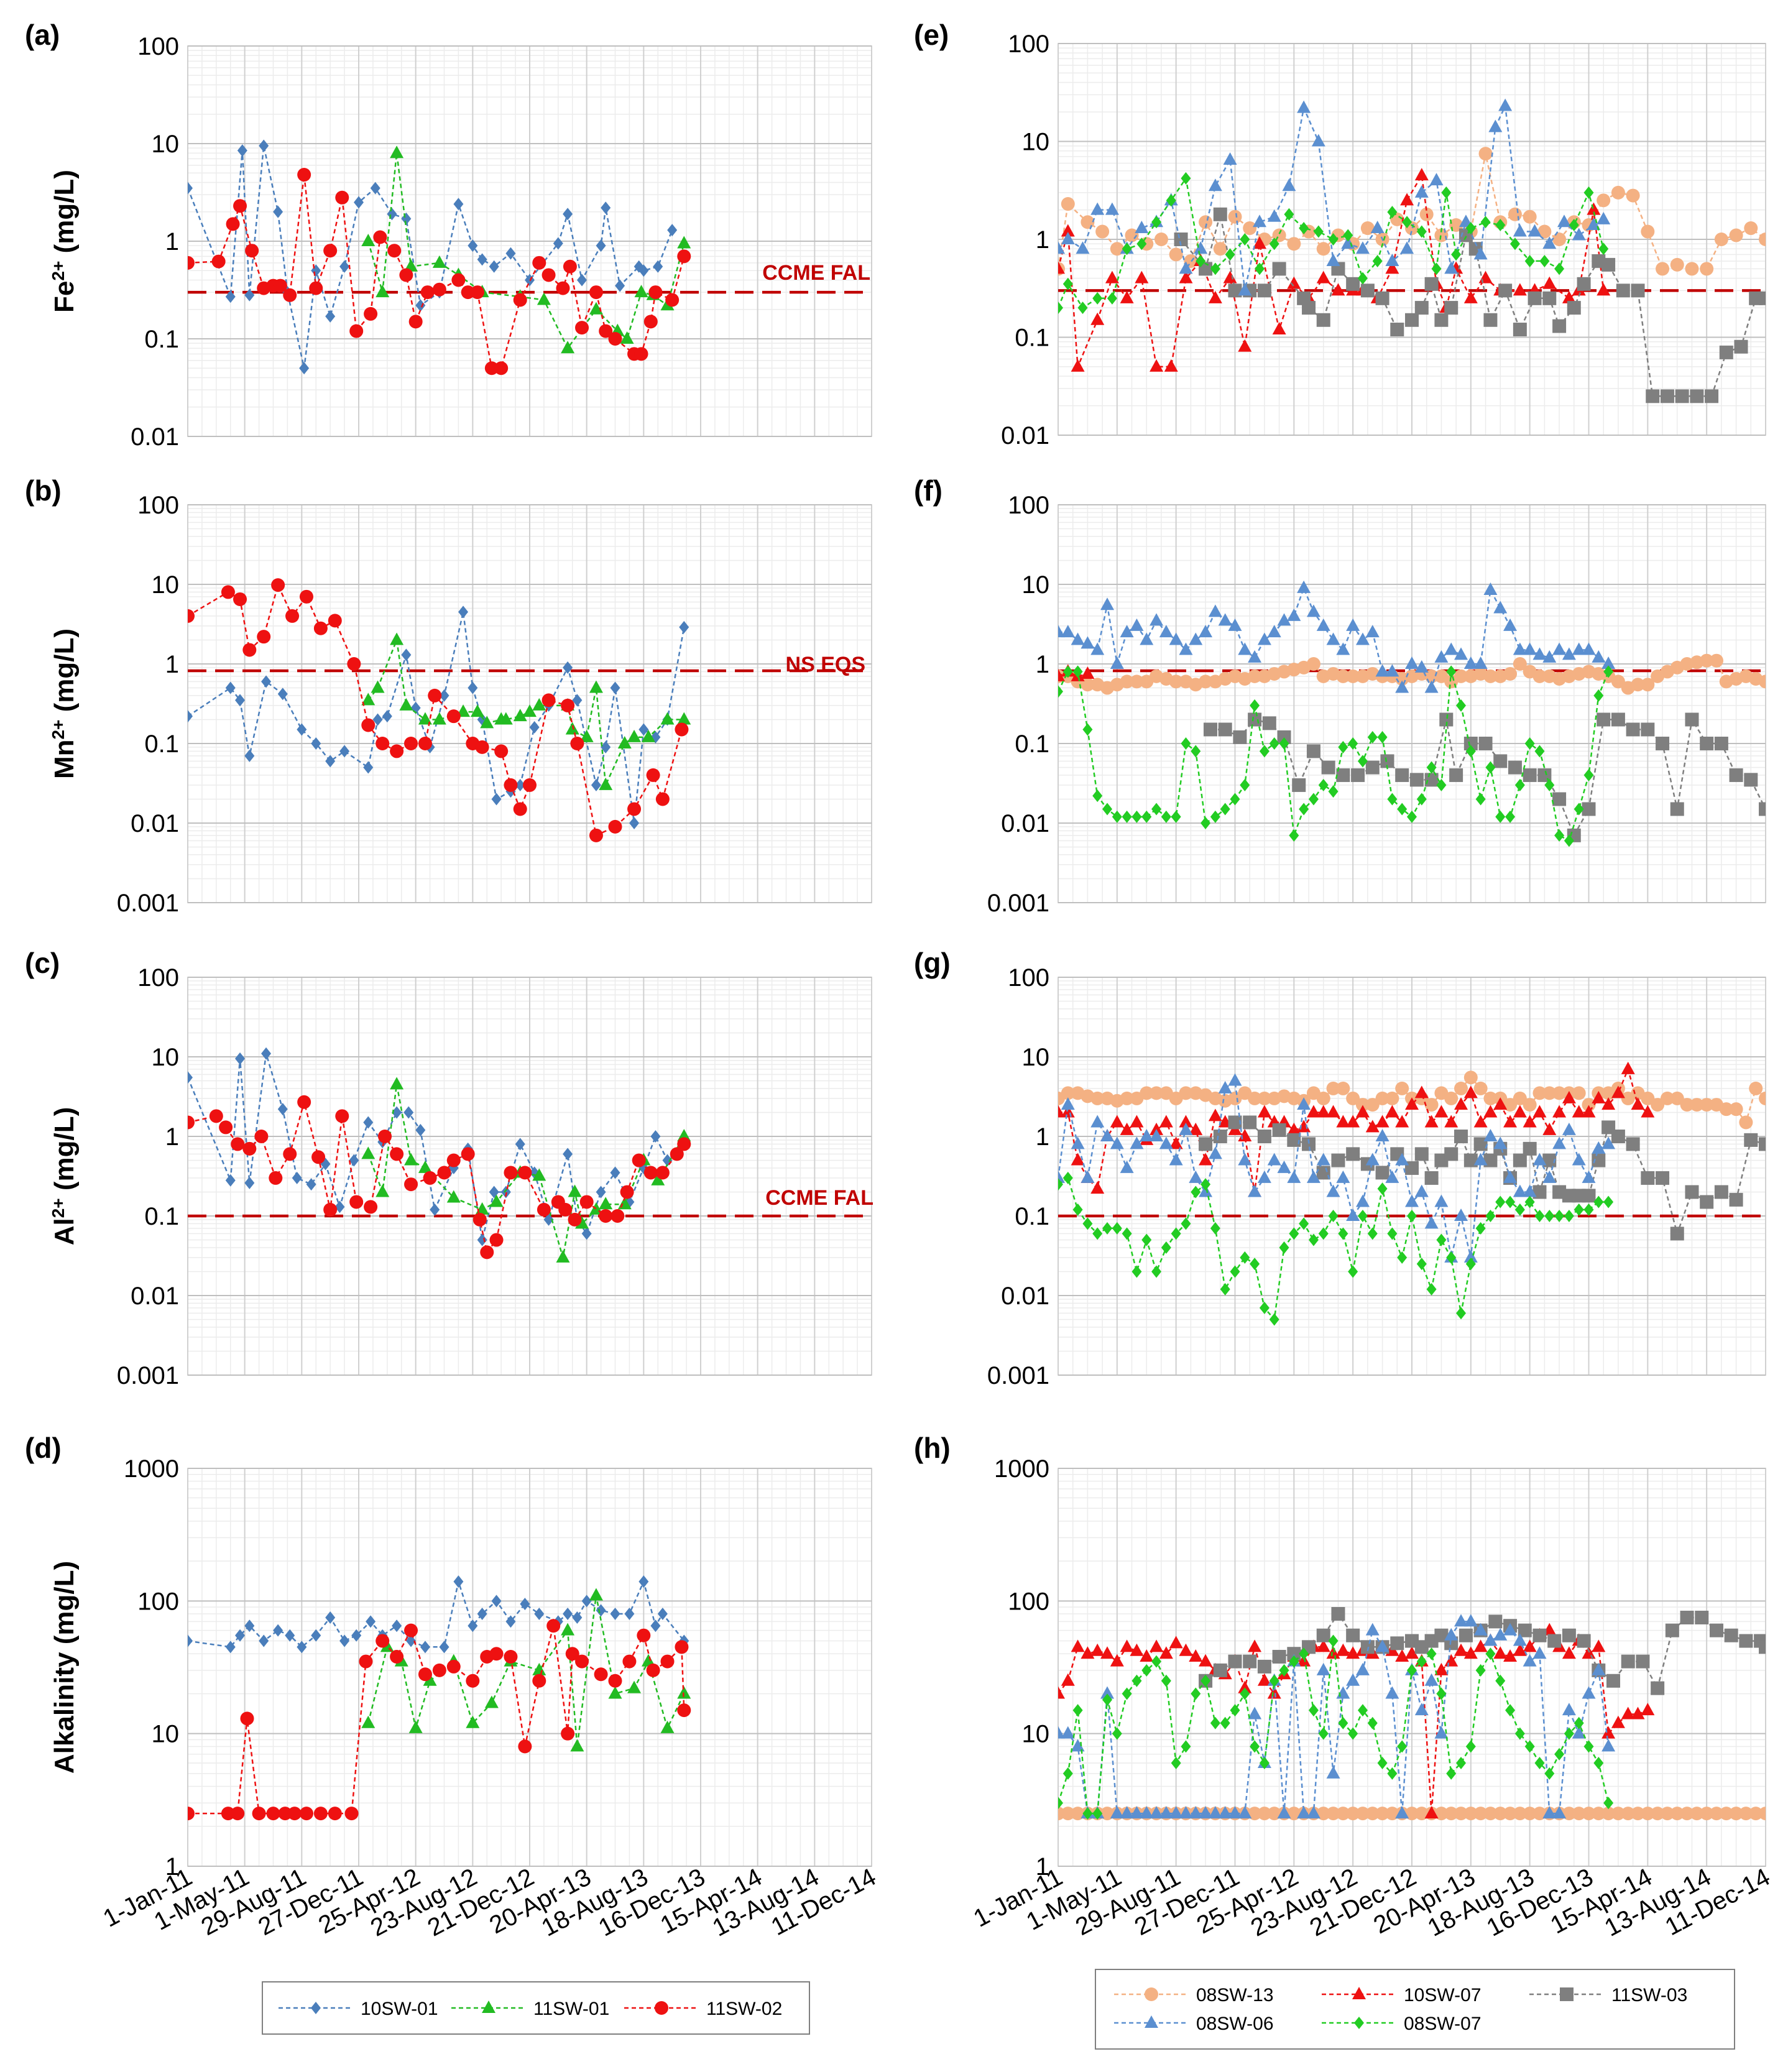 This screenshot has height=2072, width=1788. What do you see at coordinates (64, 1231) in the screenshot?
I see `y-axis-title-main: Al` at bounding box center [64, 1231].